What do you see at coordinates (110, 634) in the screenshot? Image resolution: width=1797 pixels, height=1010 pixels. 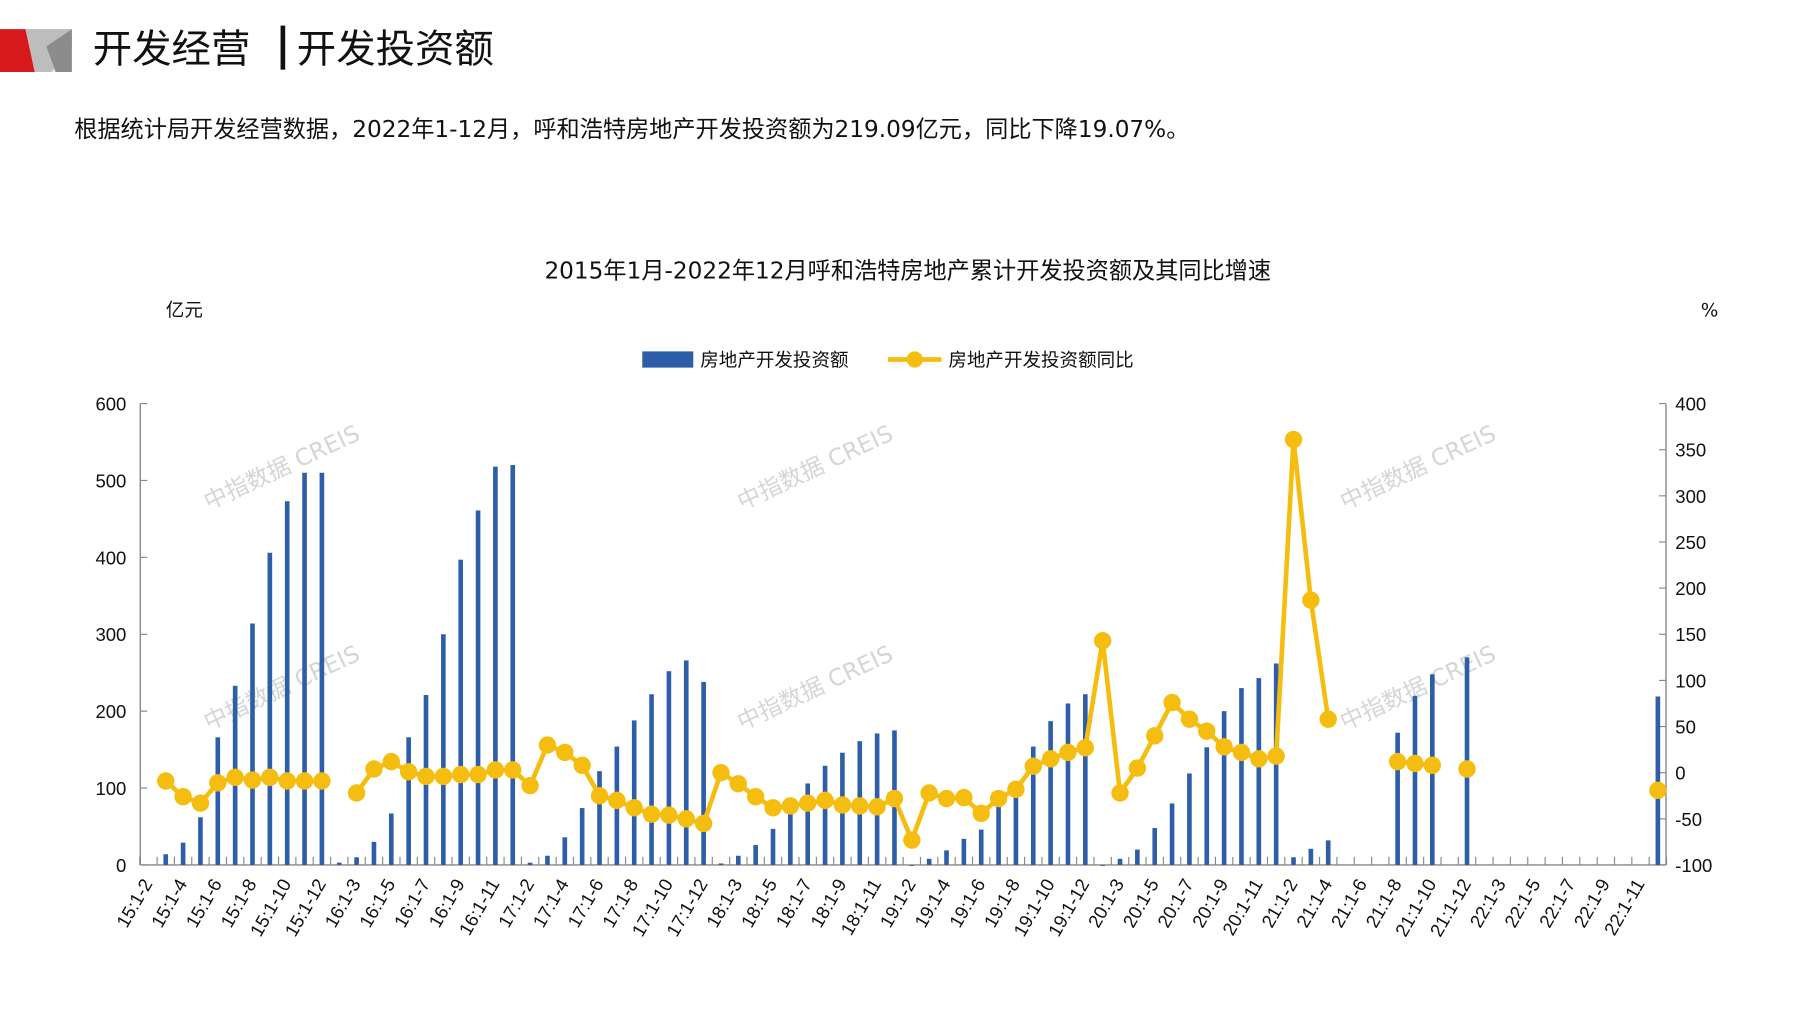 I see `y-tick-label: 300` at bounding box center [110, 634].